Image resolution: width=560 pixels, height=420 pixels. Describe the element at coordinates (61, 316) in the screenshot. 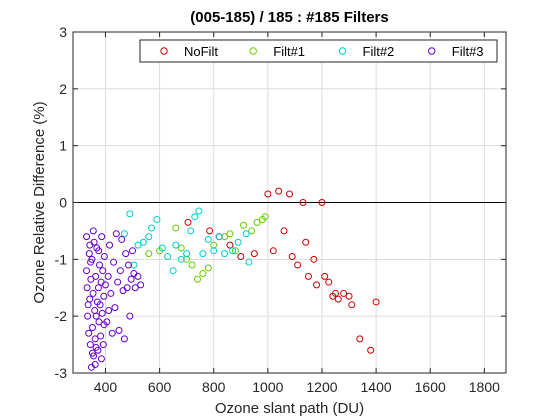

I see `y-tick-label: -2` at that location.